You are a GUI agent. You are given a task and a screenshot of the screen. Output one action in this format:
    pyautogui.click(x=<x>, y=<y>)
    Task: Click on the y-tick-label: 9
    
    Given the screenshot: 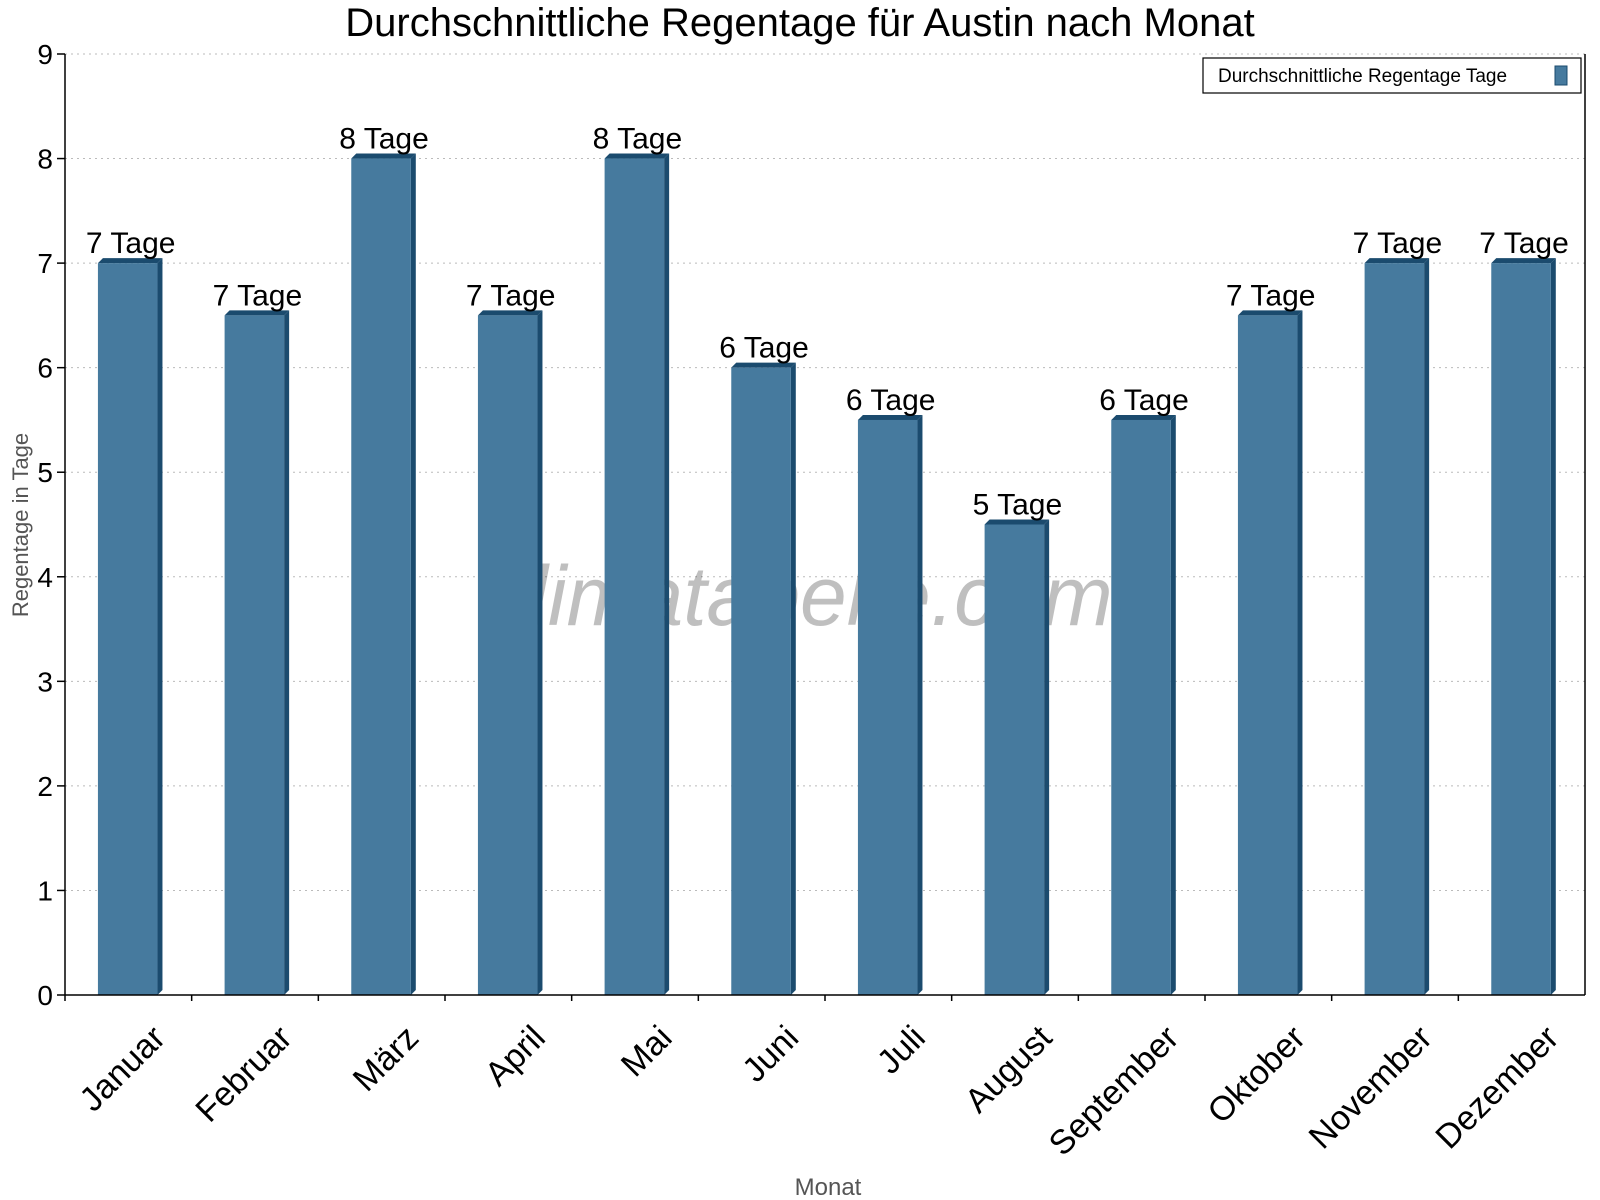 What is the action you would take?
    pyautogui.click(x=45, y=54)
    